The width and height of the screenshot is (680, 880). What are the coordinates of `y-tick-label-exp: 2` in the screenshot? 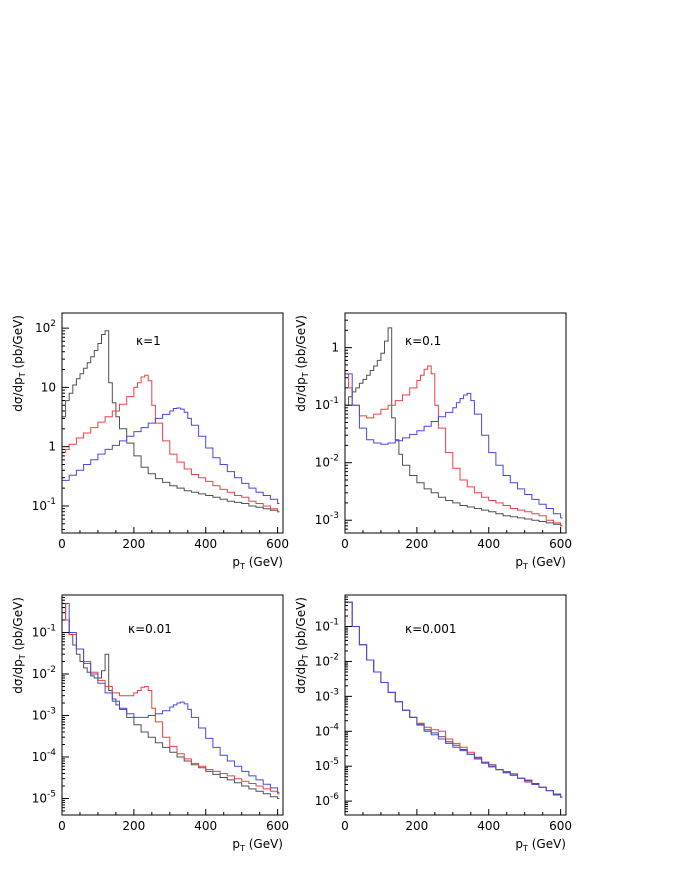 It's located at (53, 324).